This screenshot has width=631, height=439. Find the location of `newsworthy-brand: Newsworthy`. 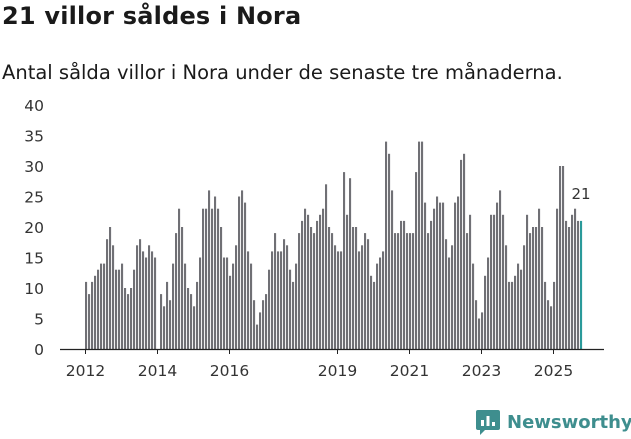

newsworthy-brand: Newsworthy is located at coordinates (553, 422).